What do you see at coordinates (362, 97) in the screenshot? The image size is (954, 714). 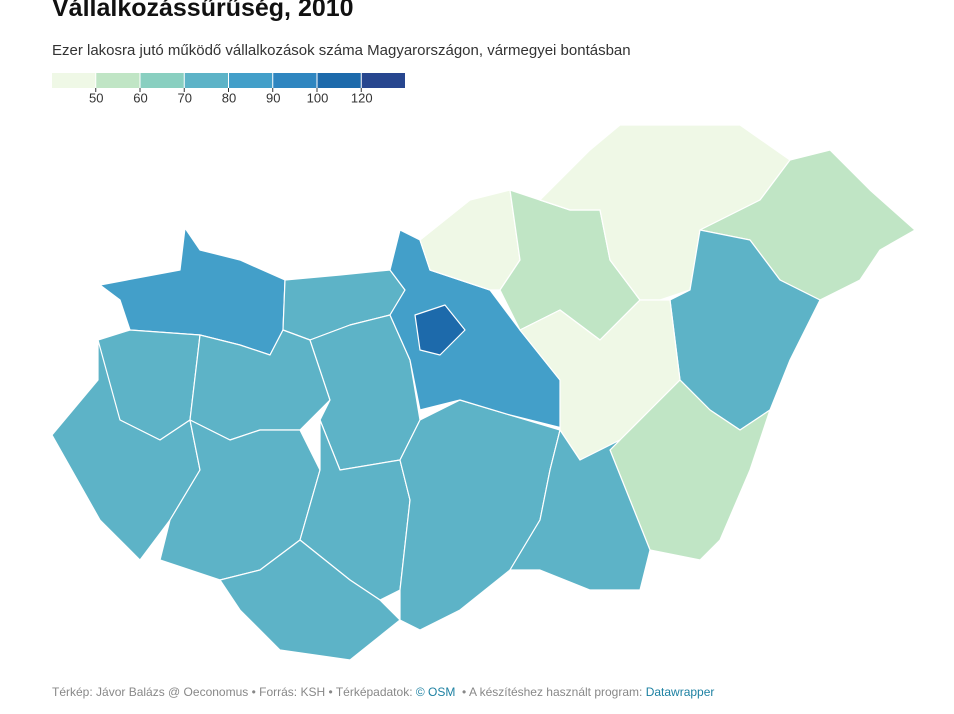 I see `legend-label: 120` at bounding box center [362, 97].